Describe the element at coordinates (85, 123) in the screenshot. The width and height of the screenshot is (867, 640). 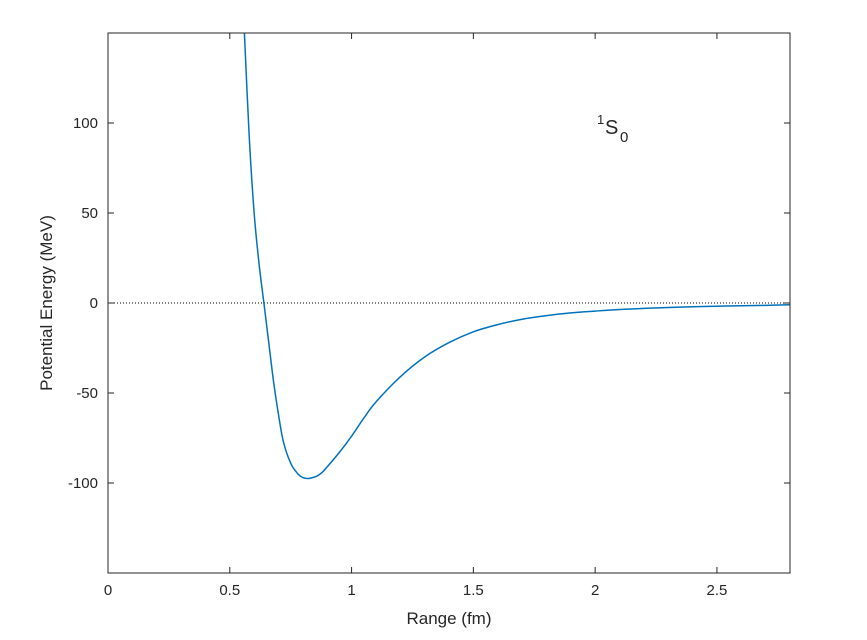
I see `y-tick-label: 100` at that location.